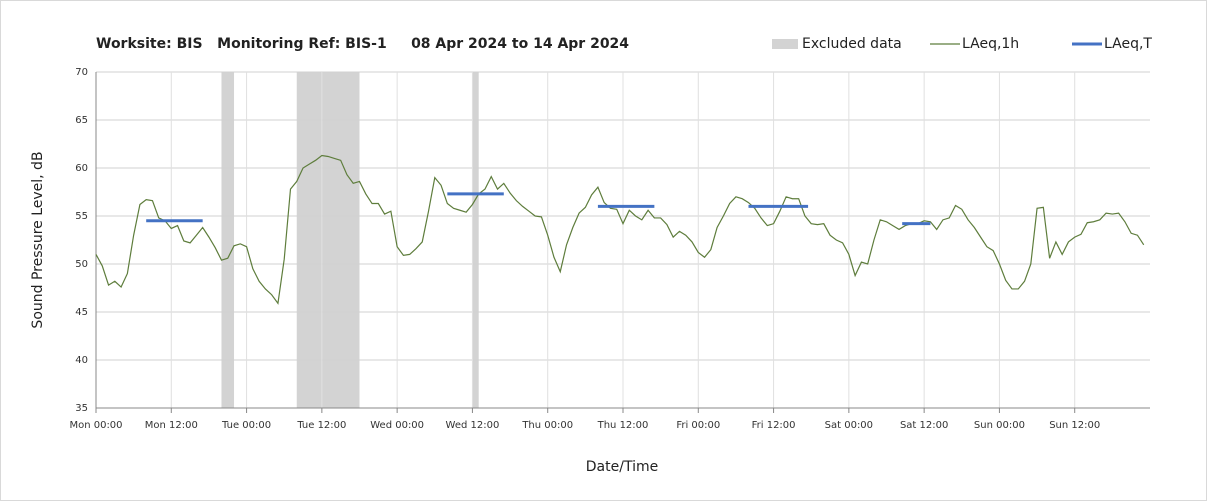  I want to click on x-tick-label: Wed 12:00, so click(473, 425).